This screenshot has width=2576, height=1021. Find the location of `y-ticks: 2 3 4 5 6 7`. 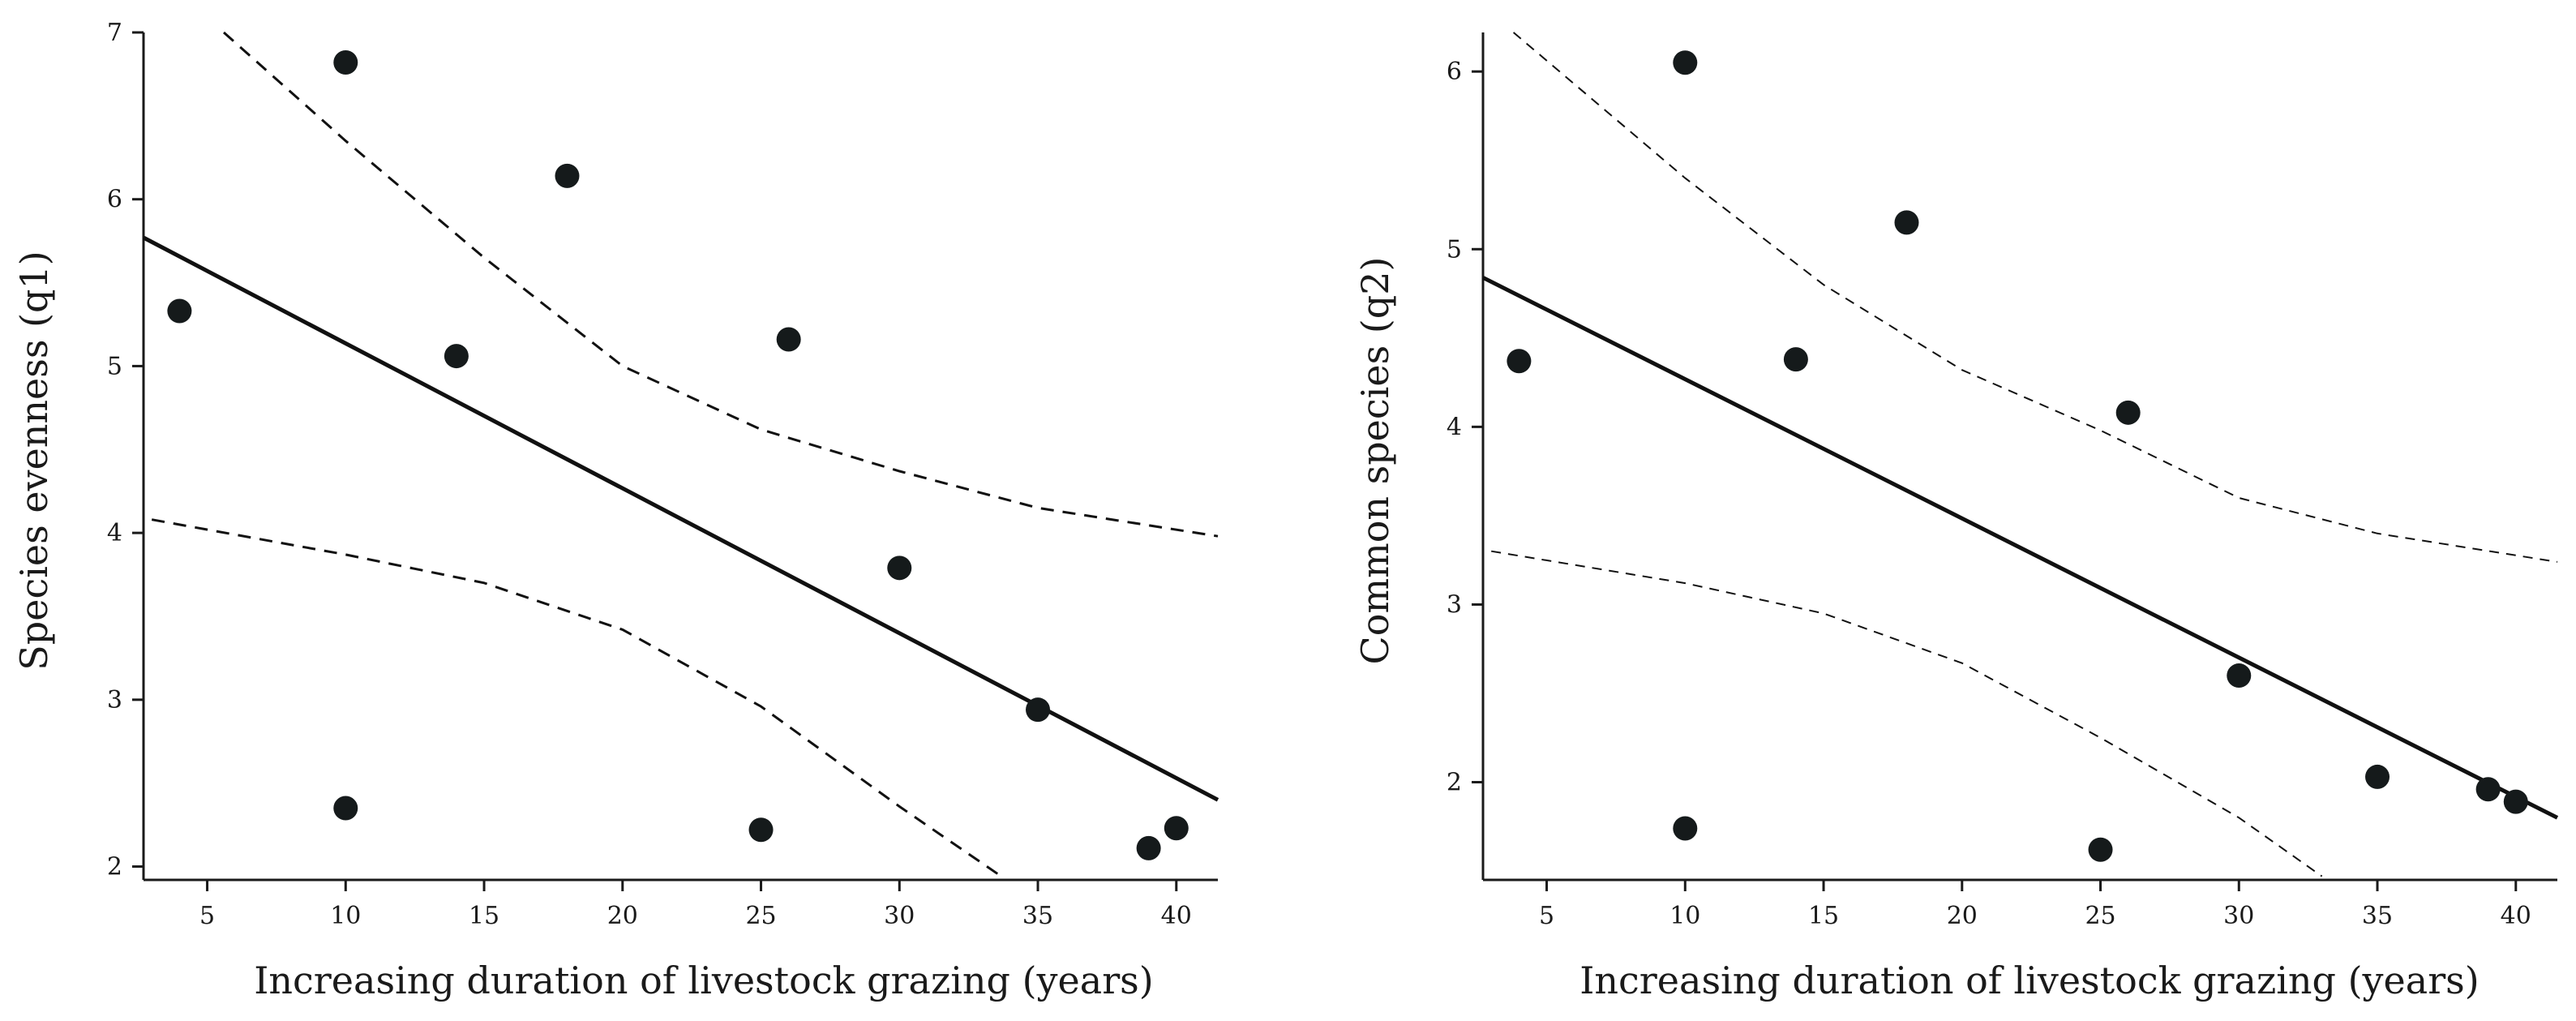

y-ticks: 2 3 4 5 6 7 is located at coordinates (125, 451).